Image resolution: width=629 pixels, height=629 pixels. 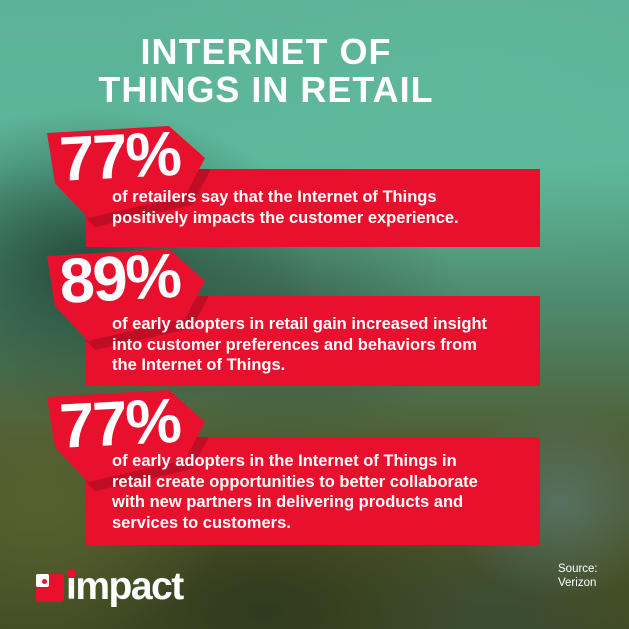 I want to click on stat-banner-2-ribbon, so click(x=126, y=295).